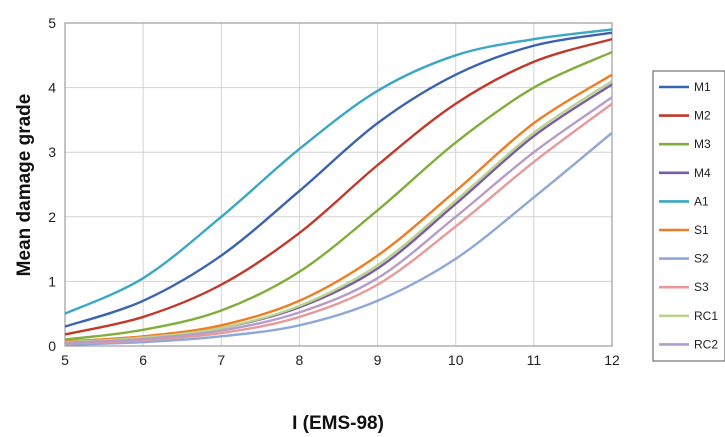 This screenshot has height=437, width=725. Describe the element at coordinates (701, 201) in the screenshot. I see `legend-label: A1` at that location.